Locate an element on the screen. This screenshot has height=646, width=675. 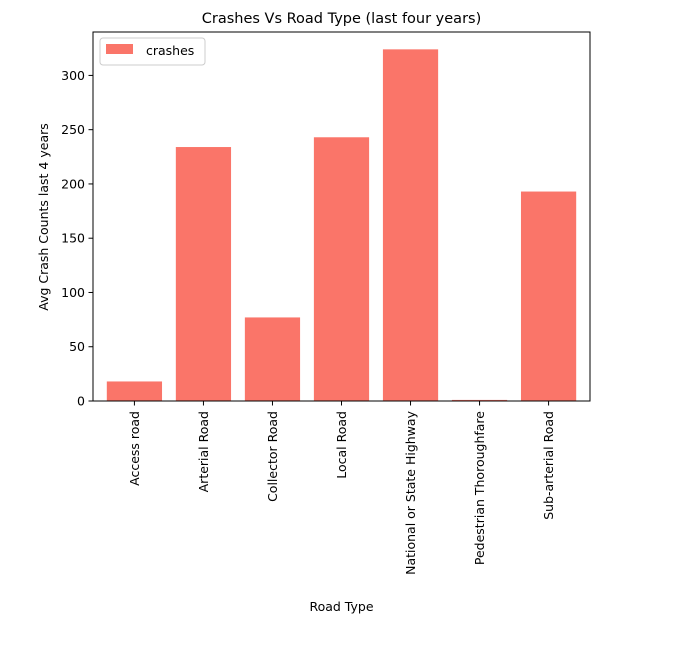
x-axis-label: Road Type is located at coordinates (341, 606).